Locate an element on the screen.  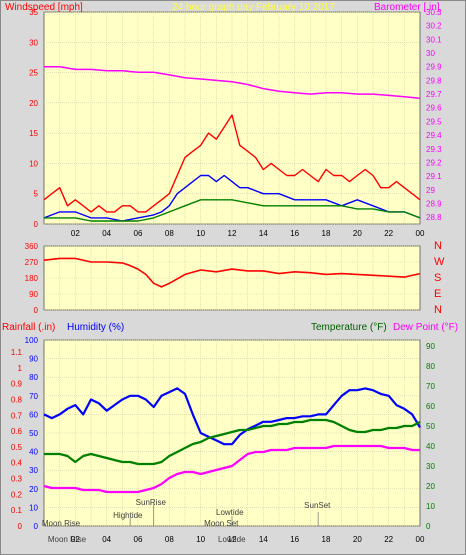
compass-label: W is located at coordinates (439, 262).